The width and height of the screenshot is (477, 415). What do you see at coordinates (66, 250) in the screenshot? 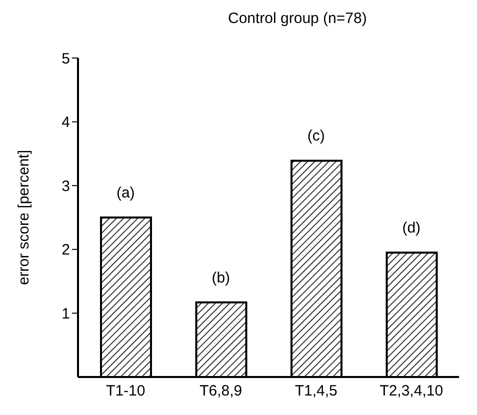
I see `y-tick-label: 2` at bounding box center [66, 250].